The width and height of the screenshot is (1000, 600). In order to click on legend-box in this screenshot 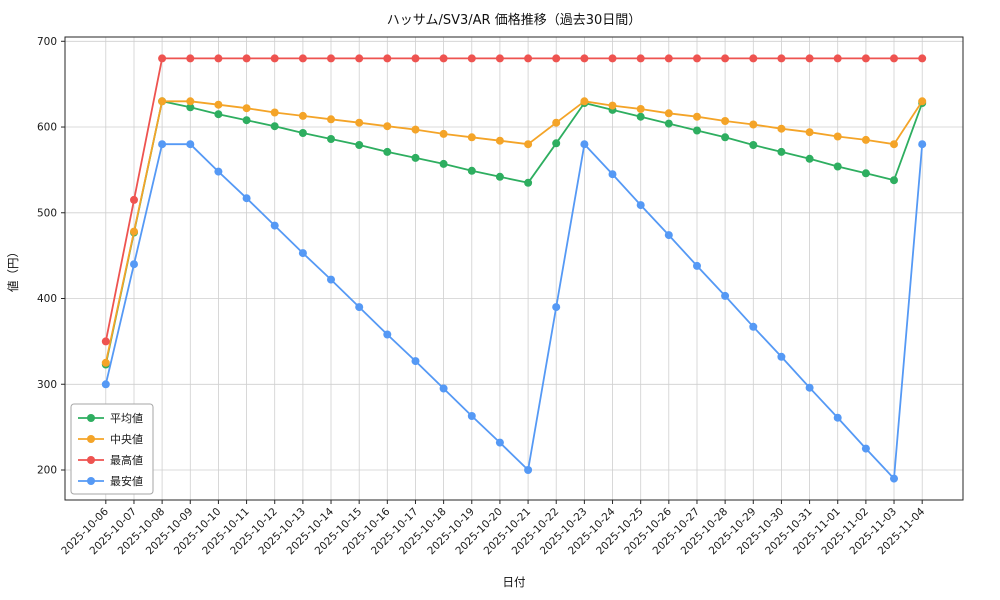, I will do `click(112, 449)`.